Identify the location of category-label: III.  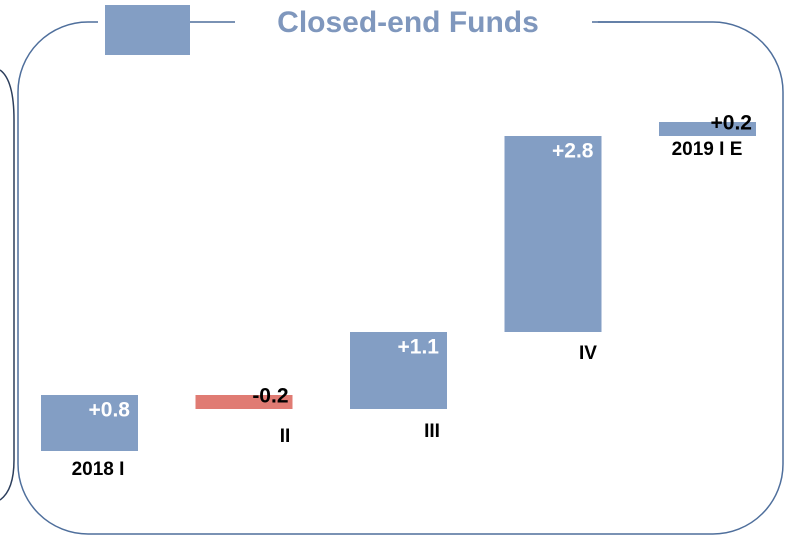
(432, 431).